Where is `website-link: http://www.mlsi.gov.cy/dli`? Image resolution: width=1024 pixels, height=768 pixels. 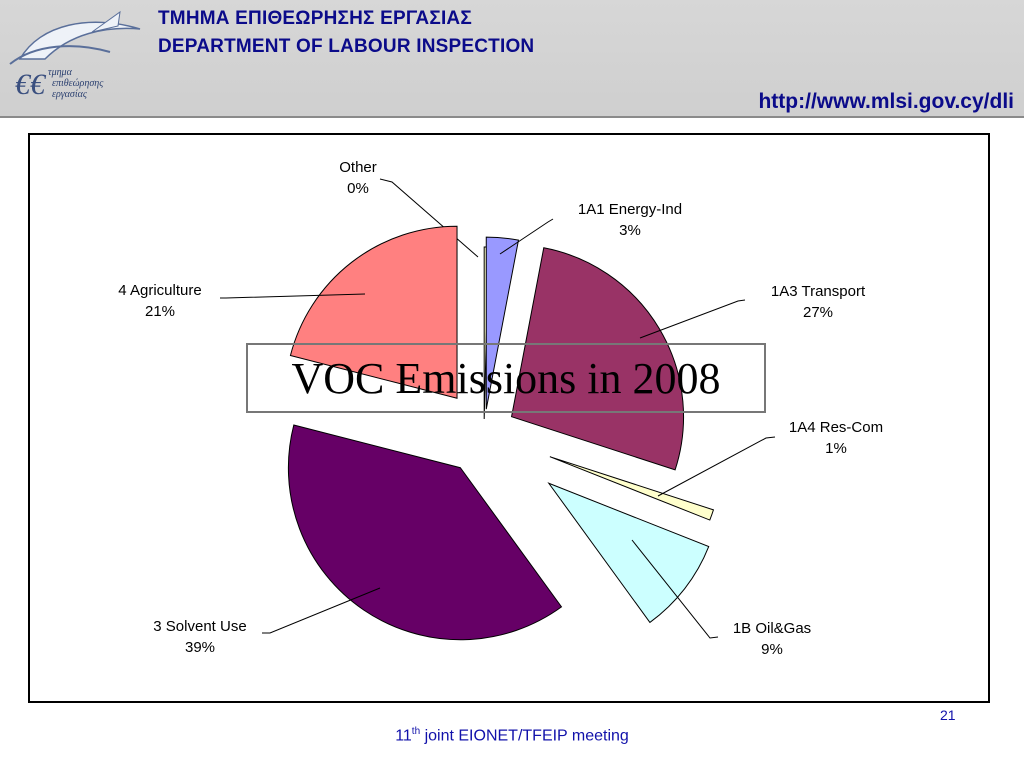 website-link: http://www.mlsi.gov.cy/dli is located at coordinates (886, 101).